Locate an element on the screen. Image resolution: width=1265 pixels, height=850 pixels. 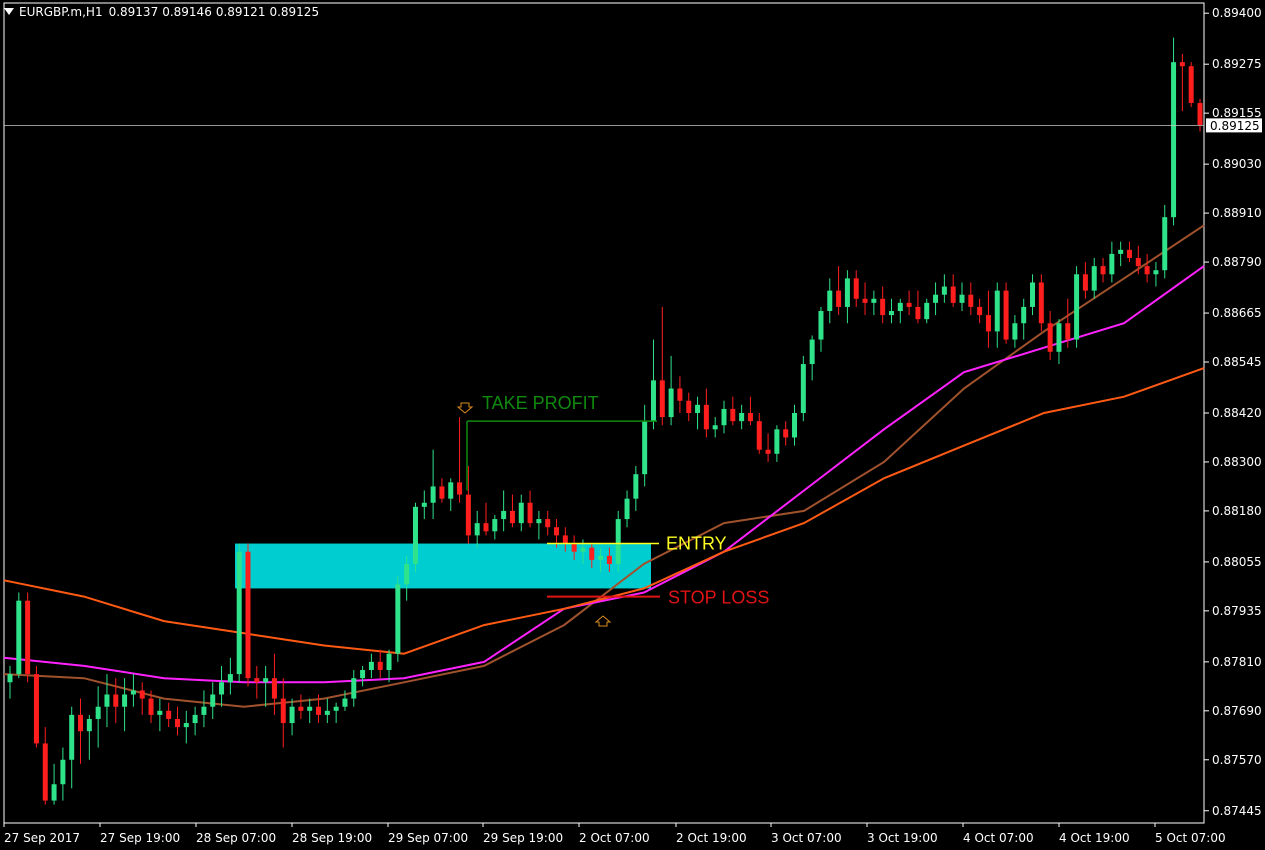
y-tick-label: 0.88300 is located at coordinates (1237, 462).